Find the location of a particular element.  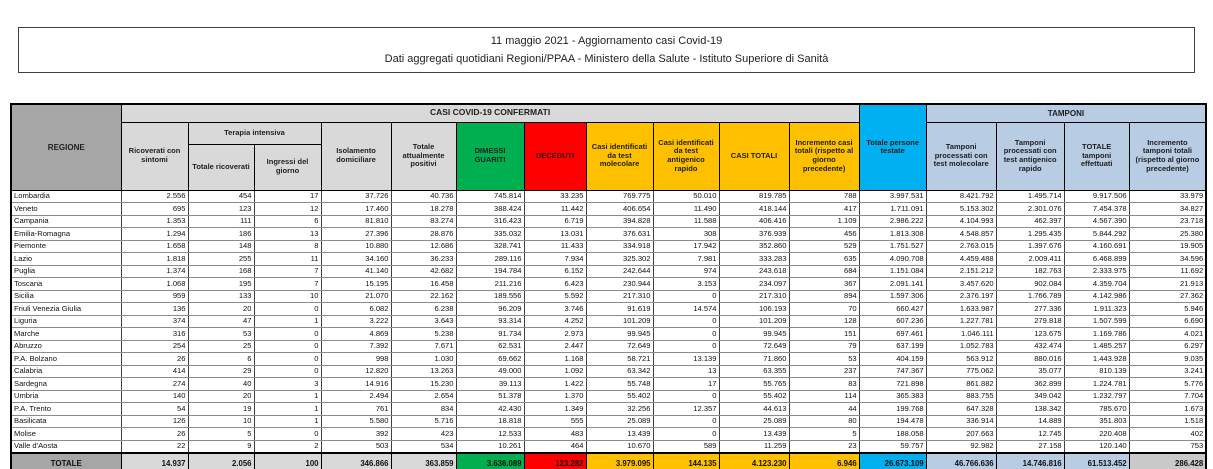

value-cell: 6 is located at coordinates (221, 359).